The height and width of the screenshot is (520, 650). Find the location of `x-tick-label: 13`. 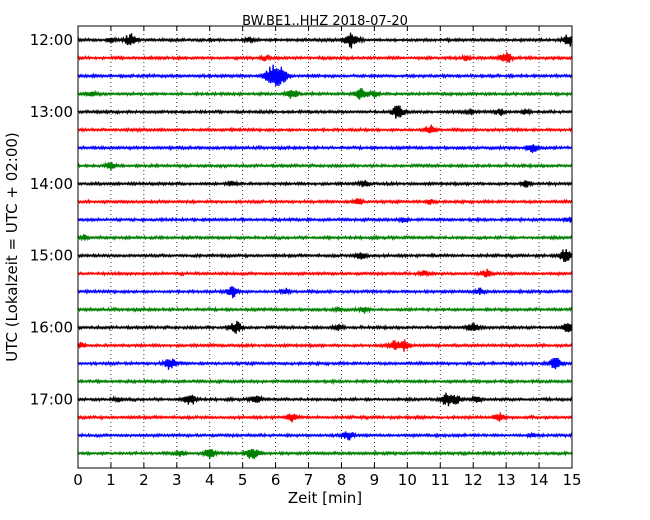

x-tick-label: 13 is located at coordinates (506, 480).